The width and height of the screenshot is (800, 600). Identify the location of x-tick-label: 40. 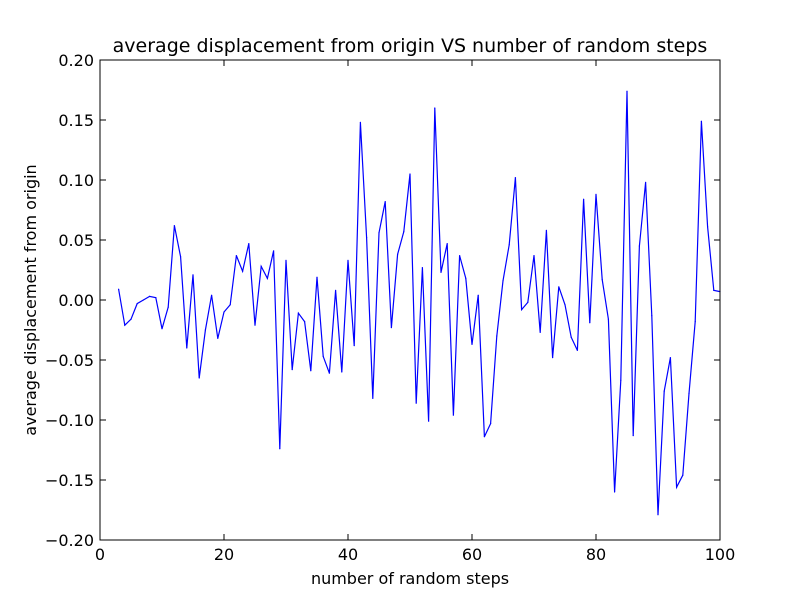
(348, 554).